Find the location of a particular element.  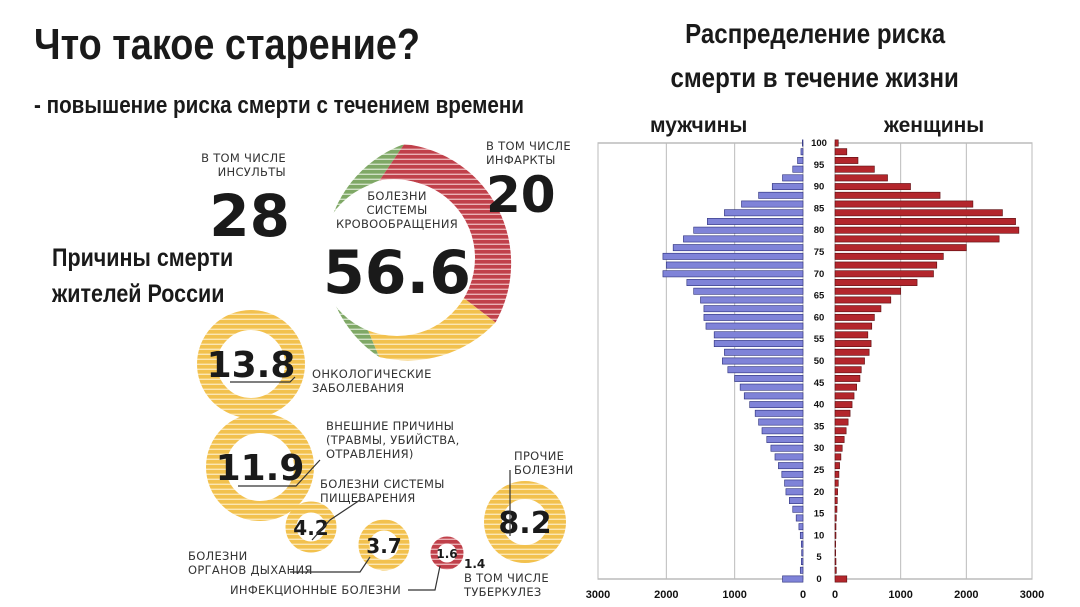

age-tick-95: 95 is located at coordinates (819, 165).